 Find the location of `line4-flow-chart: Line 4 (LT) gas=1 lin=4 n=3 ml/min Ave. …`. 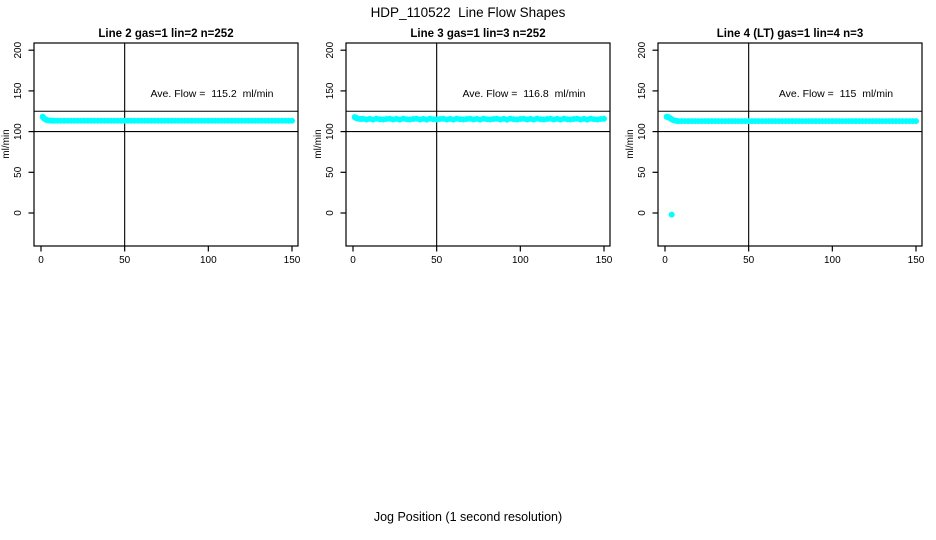

line4-flow-chart: Line 4 (LT) gas=1 lin=4 n=3 ml/min Ave. … is located at coordinates (775, 147).